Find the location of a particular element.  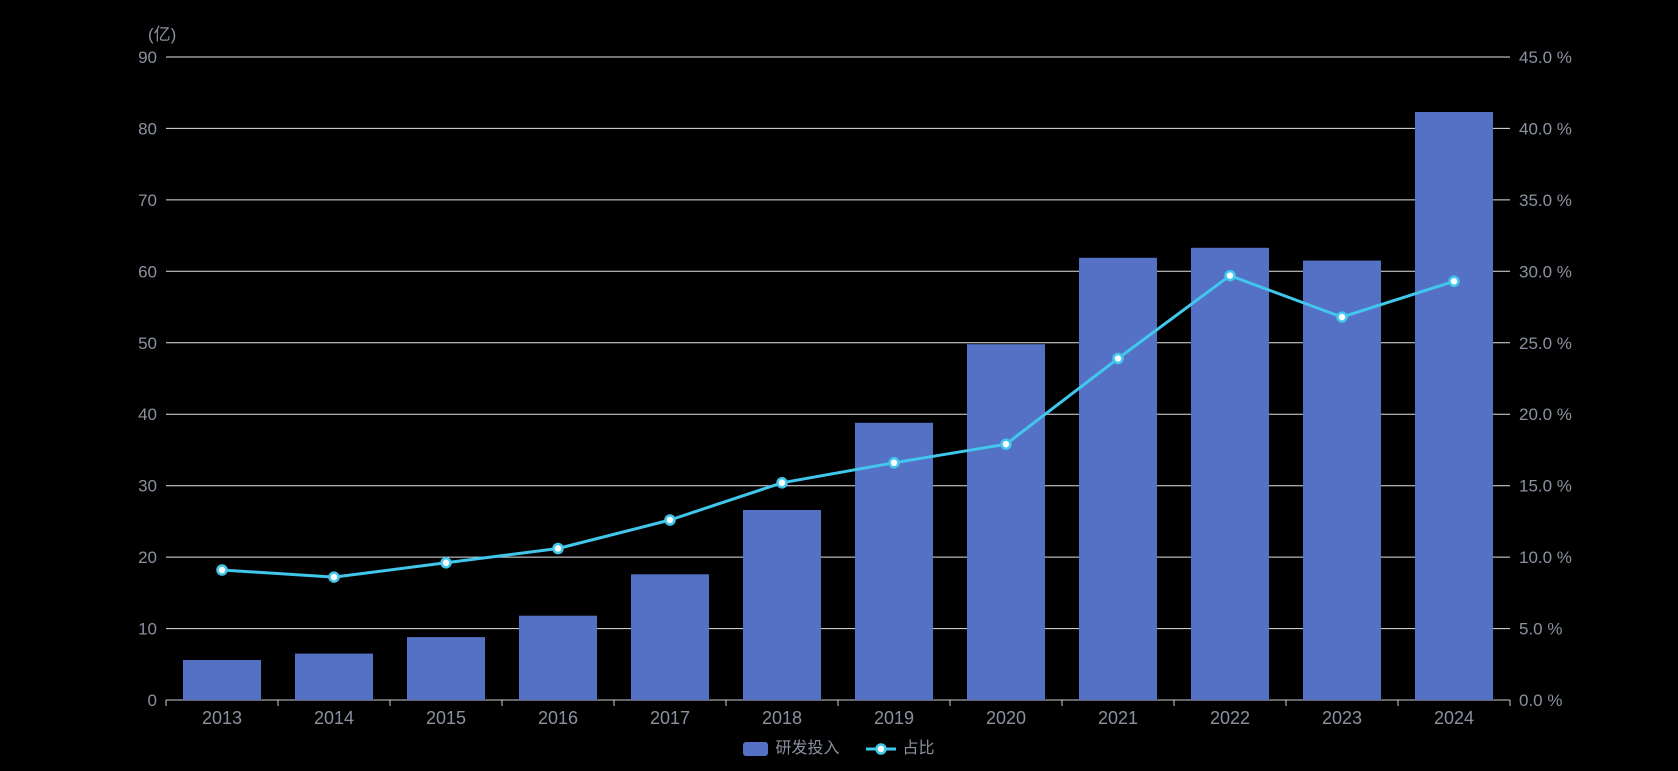

bar-2013 is located at coordinates (222, 680).